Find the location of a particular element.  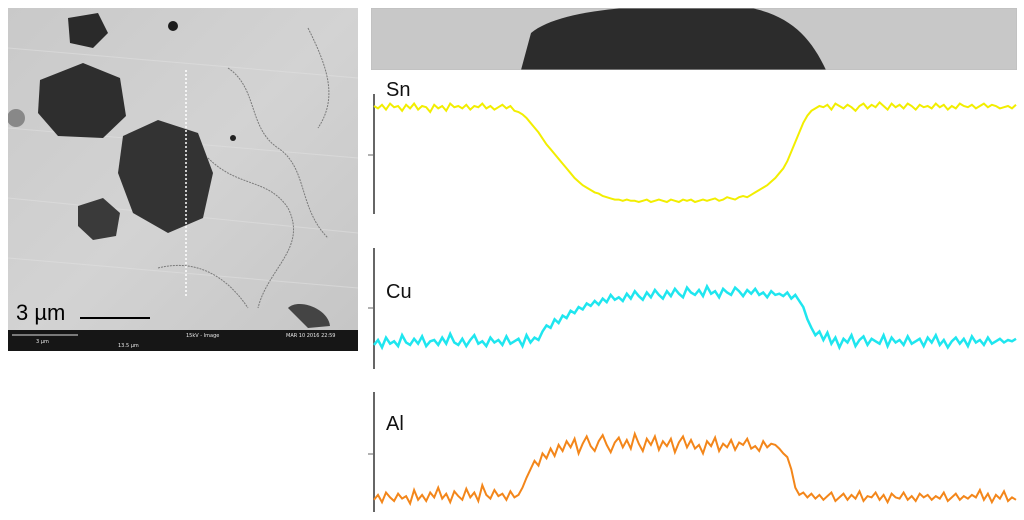

sem-info-bar is located at coordinates (183, 340).